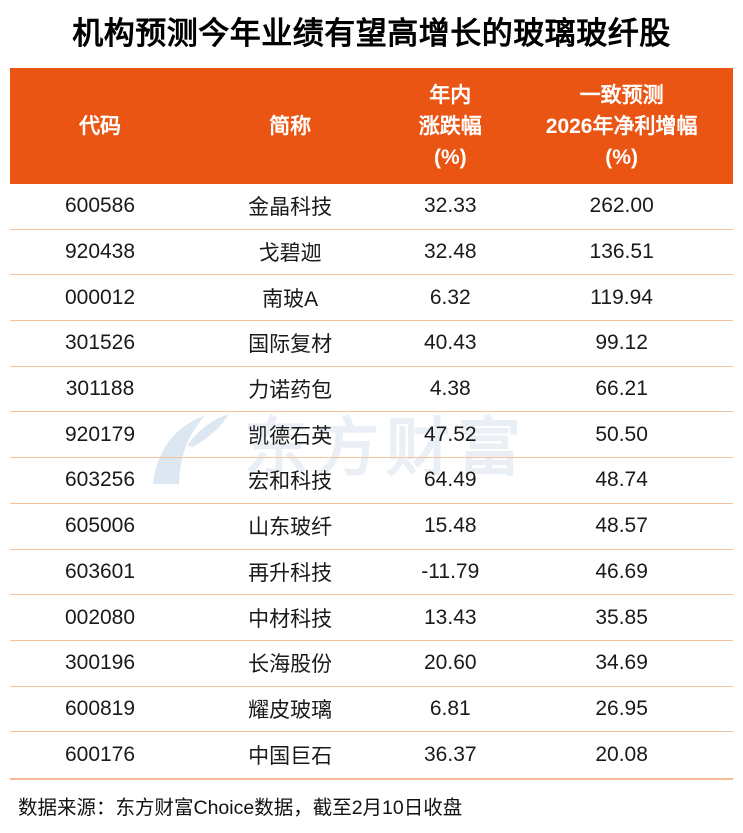 The width and height of the screenshot is (743, 833). I want to click on header-line: 2026年净利增幅, so click(621, 126).